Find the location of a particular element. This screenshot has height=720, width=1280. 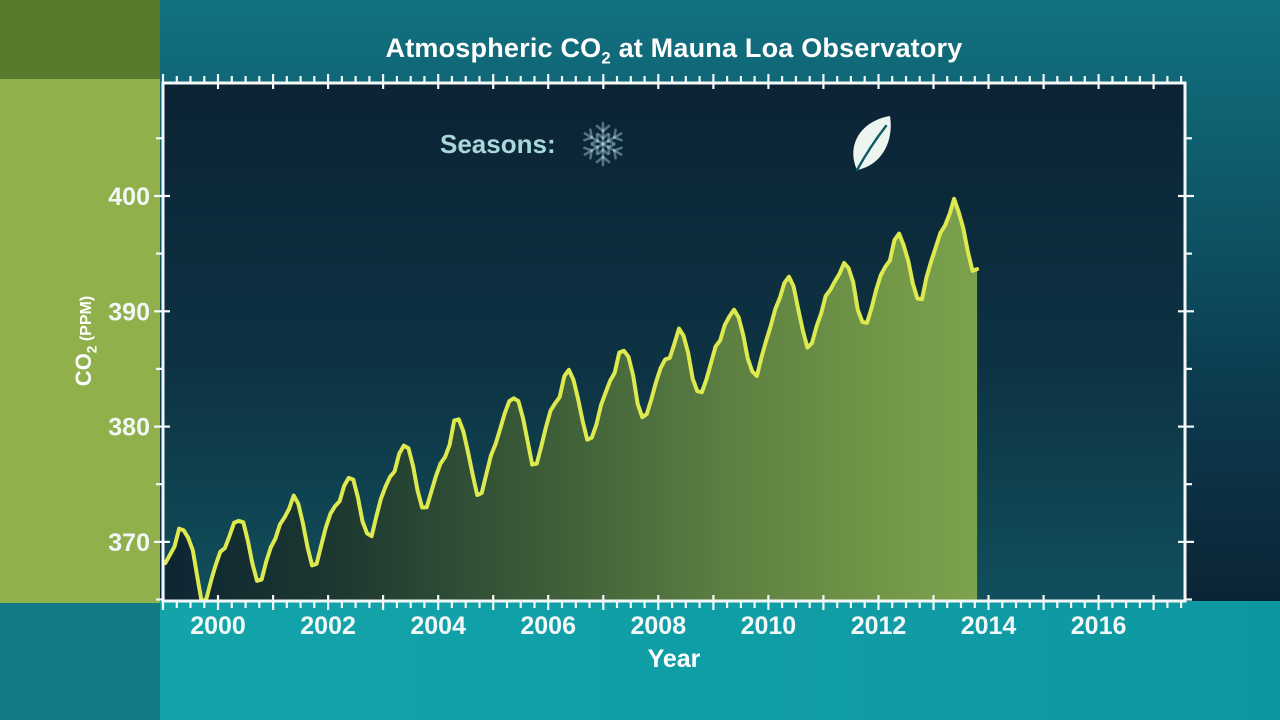

co2-subscript: 2 is located at coordinates (606, 58).